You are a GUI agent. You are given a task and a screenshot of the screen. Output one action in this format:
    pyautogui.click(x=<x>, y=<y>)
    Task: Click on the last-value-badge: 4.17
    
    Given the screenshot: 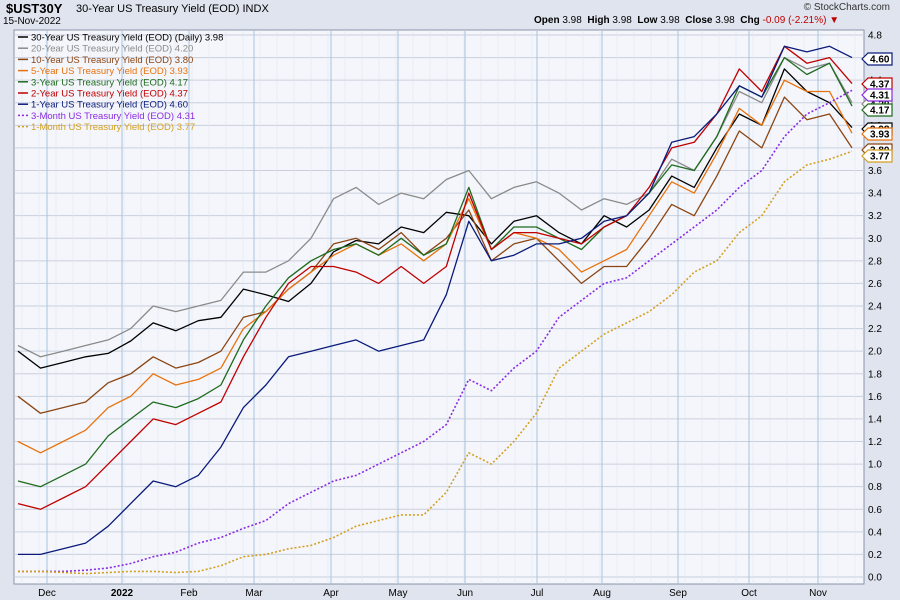 What is the action you would take?
    pyautogui.click(x=877, y=110)
    